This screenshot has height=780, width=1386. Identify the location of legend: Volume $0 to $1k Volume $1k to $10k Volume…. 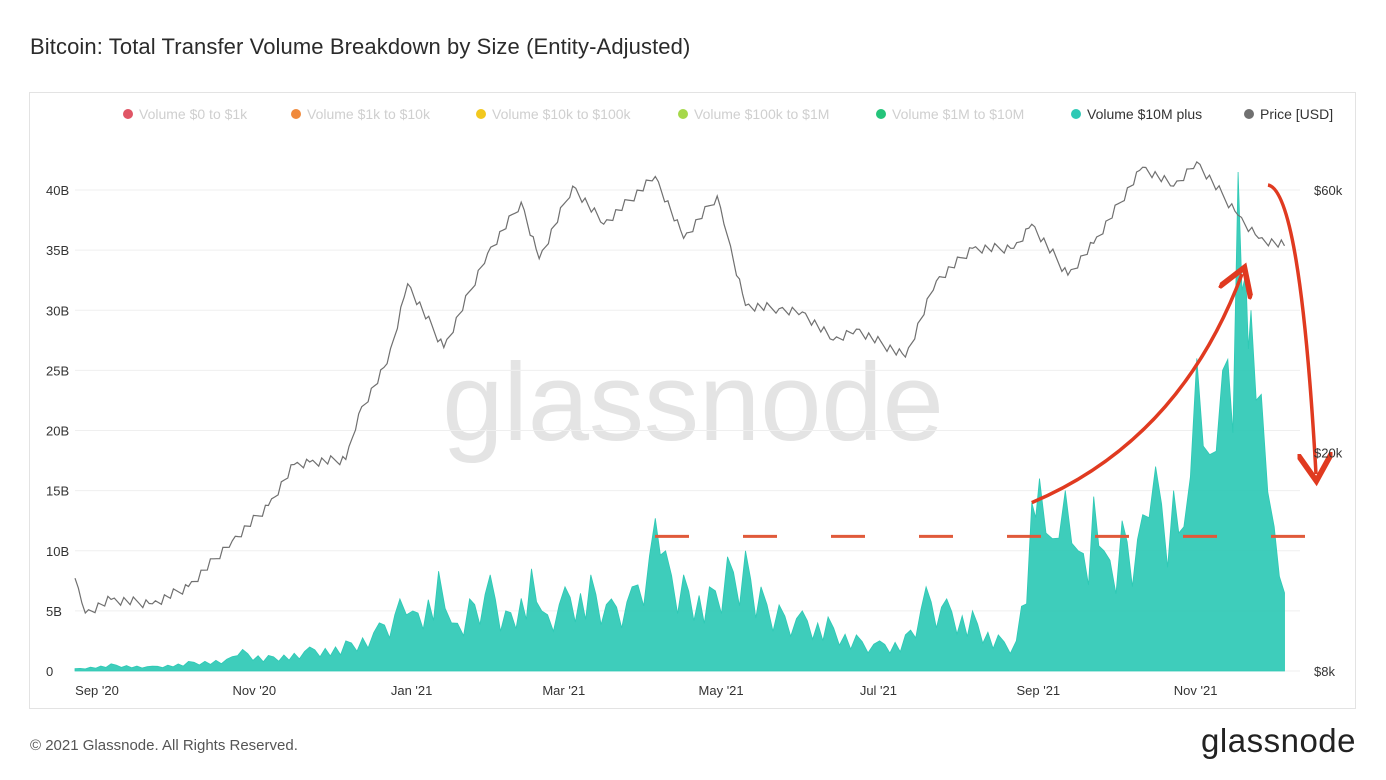
(693, 115).